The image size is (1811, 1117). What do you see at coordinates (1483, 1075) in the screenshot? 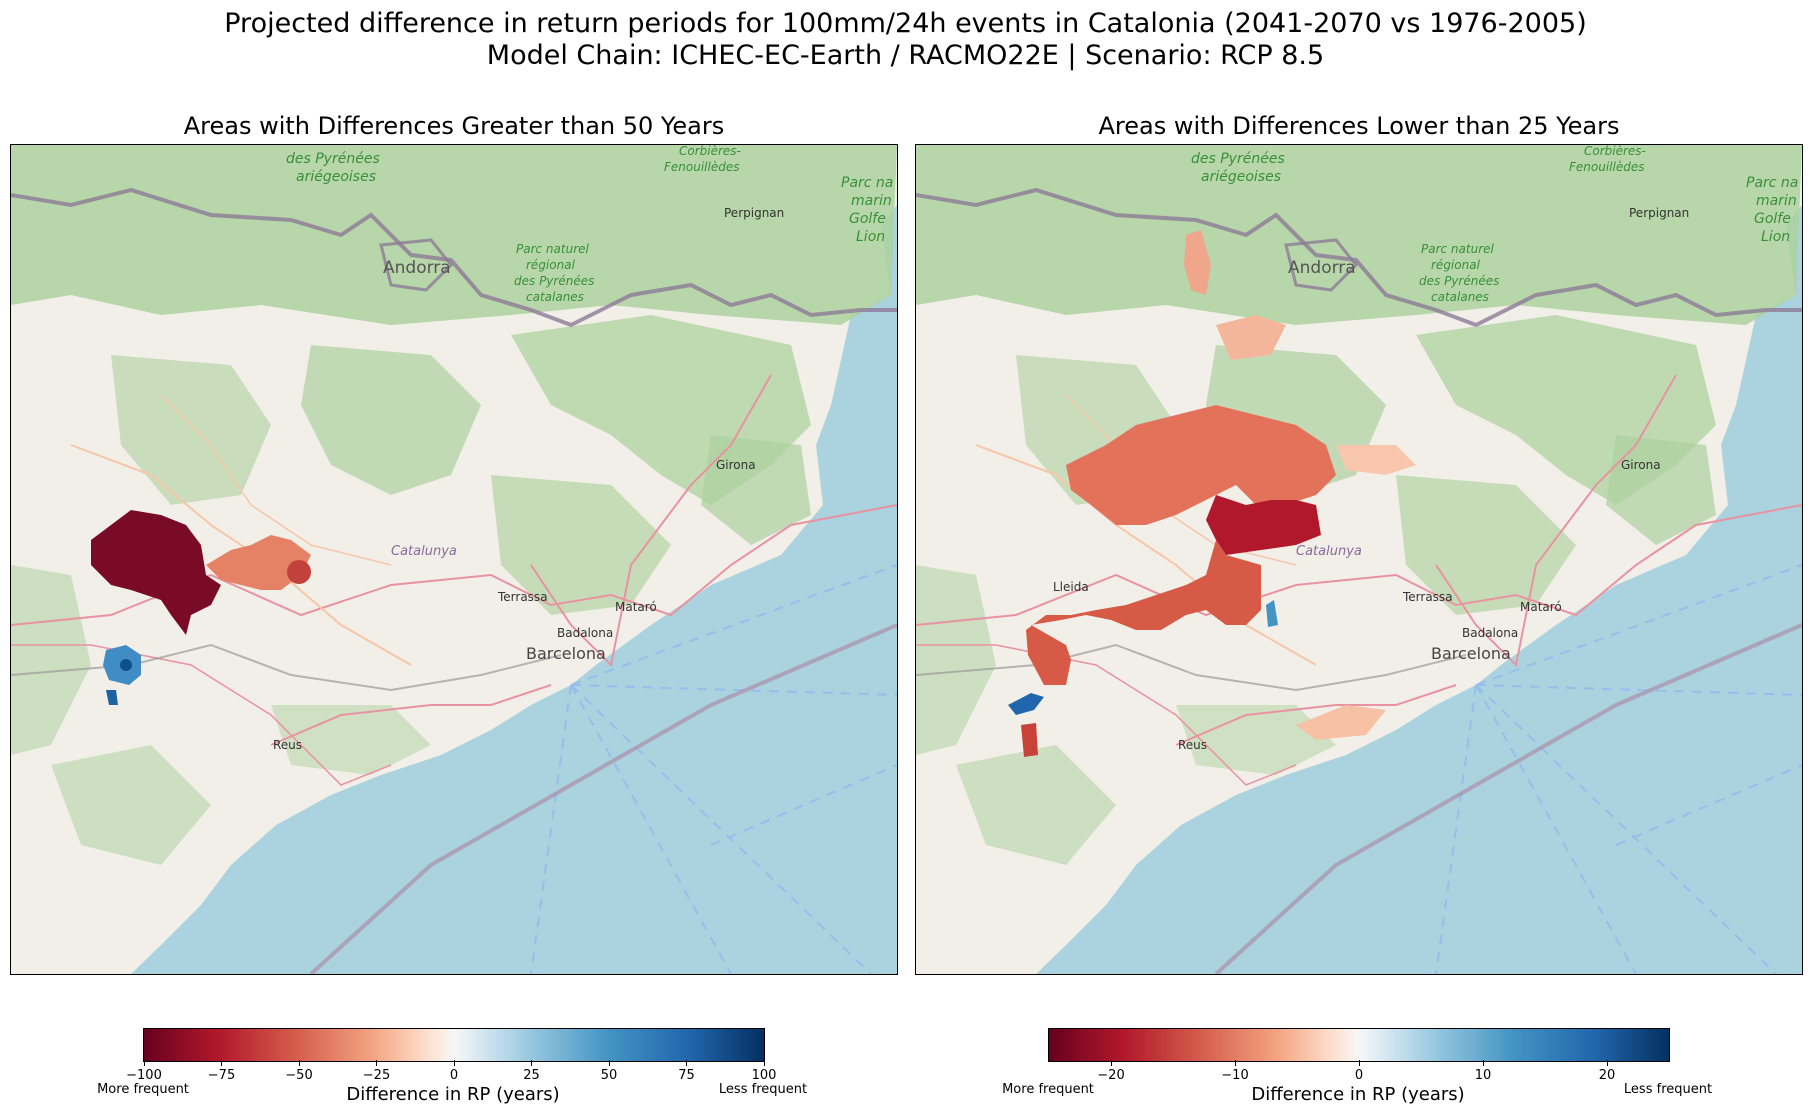
I see `colorbar-right-tick-label: 10` at bounding box center [1483, 1075].